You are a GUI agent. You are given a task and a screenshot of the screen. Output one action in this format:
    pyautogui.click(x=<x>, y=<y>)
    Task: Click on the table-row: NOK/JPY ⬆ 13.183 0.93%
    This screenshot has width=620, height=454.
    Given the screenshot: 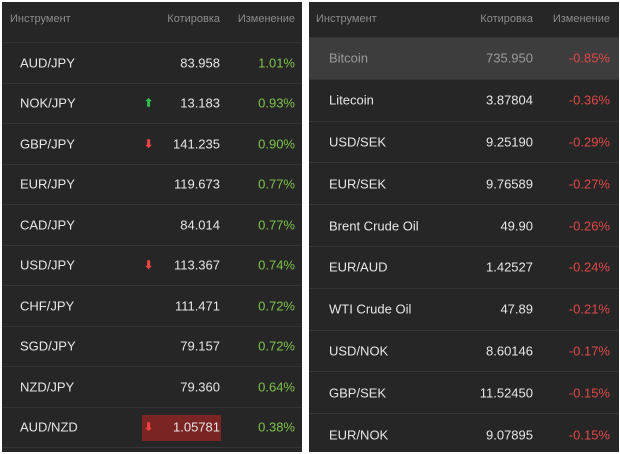 What is the action you would take?
    pyautogui.click(x=152, y=104)
    